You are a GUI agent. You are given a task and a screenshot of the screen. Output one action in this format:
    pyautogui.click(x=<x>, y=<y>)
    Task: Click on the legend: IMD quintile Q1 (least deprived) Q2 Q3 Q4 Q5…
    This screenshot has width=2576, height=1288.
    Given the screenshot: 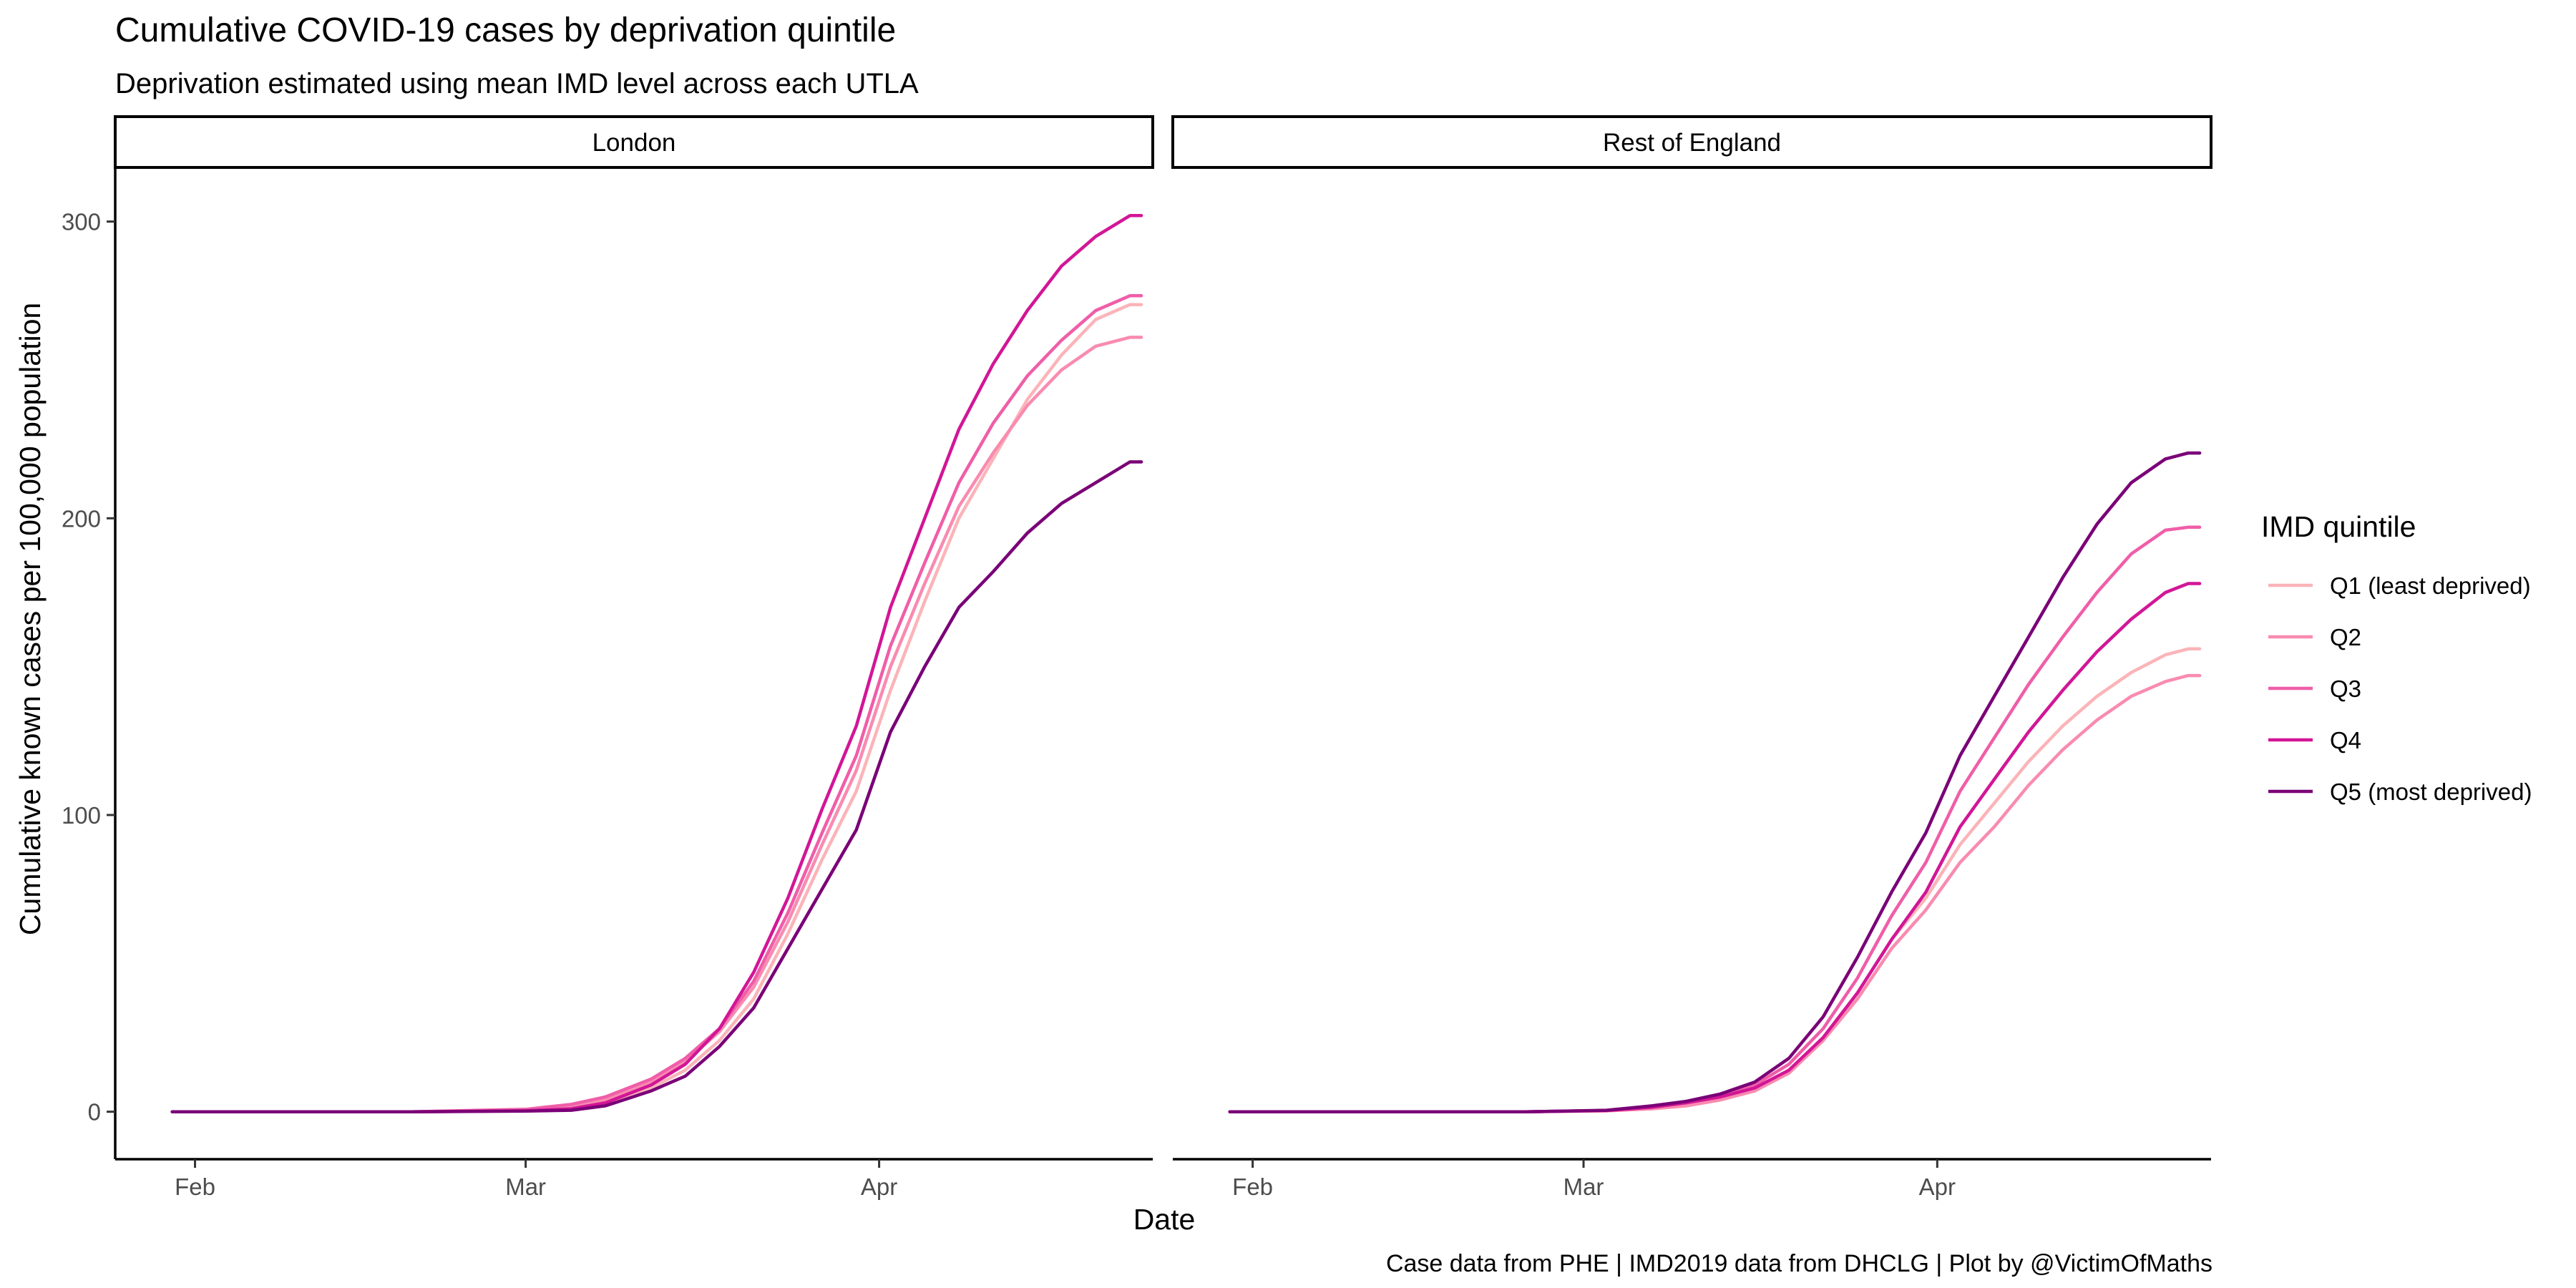 What is the action you would take?
    pyautogui.click(x=2396, y=657)
    